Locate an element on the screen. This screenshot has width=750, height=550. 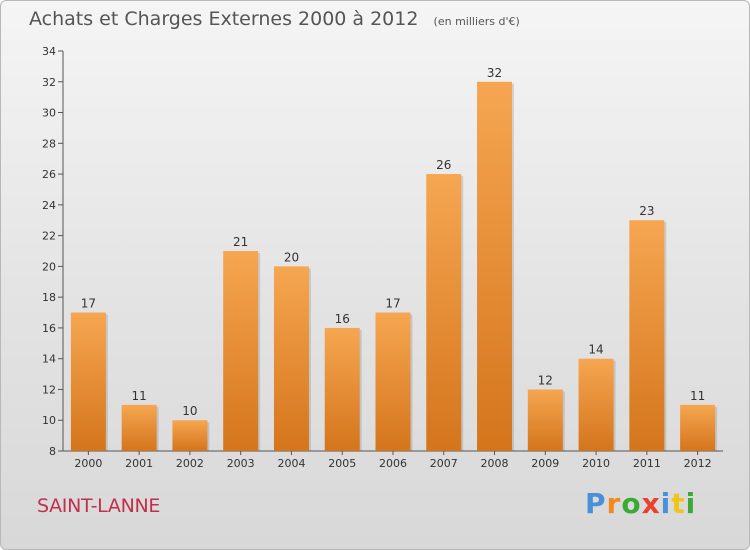
y-tick-label: 14 is located at coordinates (49, 359).